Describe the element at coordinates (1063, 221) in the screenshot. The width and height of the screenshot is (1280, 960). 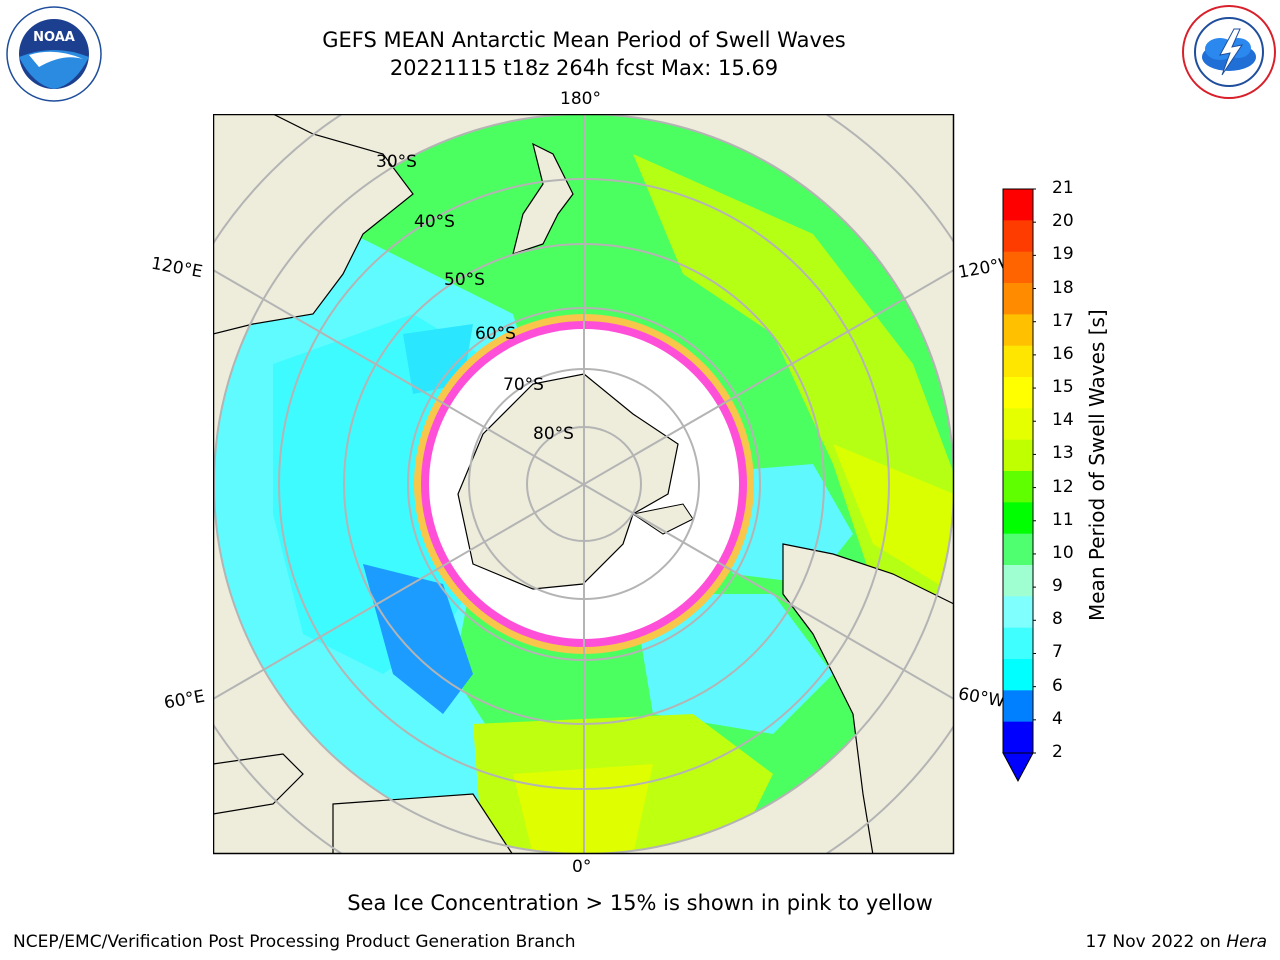
I see `colorbar-tick-label: 20` at that location.